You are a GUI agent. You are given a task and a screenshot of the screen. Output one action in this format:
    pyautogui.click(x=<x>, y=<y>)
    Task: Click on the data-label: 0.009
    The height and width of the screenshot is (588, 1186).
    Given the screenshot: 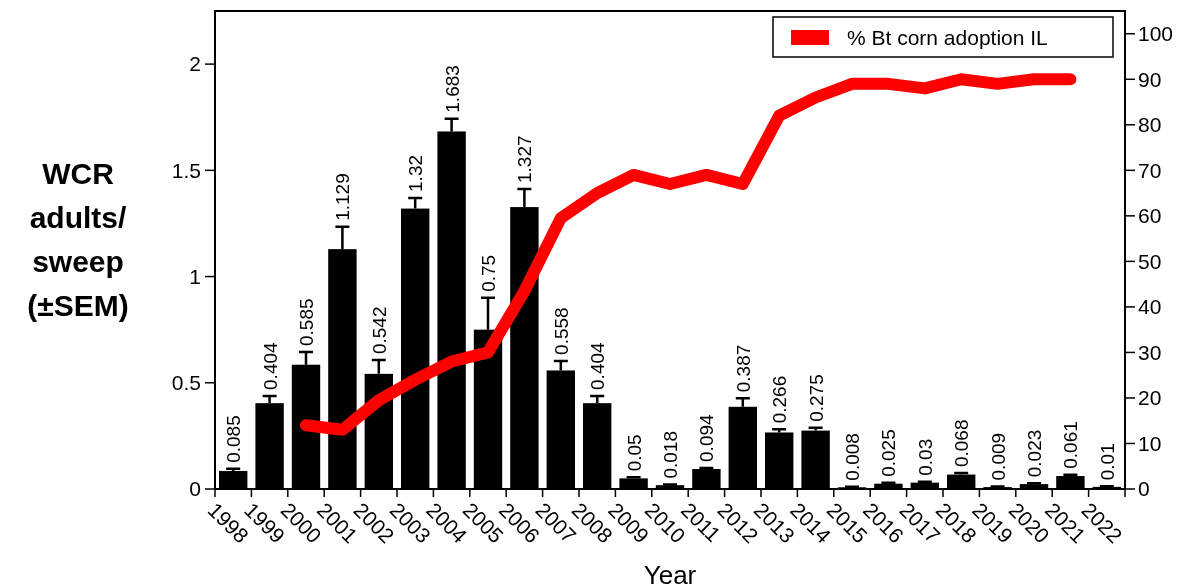 What is the action you would take?
    pyautogui.click(x=998, y=456)
    